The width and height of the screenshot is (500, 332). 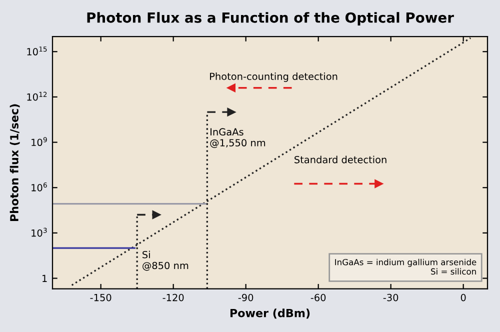 What do you see at coordinates (101, 298) in the screenshot?
I see `x-tick-label: -150` at bounding box center [101, 298].